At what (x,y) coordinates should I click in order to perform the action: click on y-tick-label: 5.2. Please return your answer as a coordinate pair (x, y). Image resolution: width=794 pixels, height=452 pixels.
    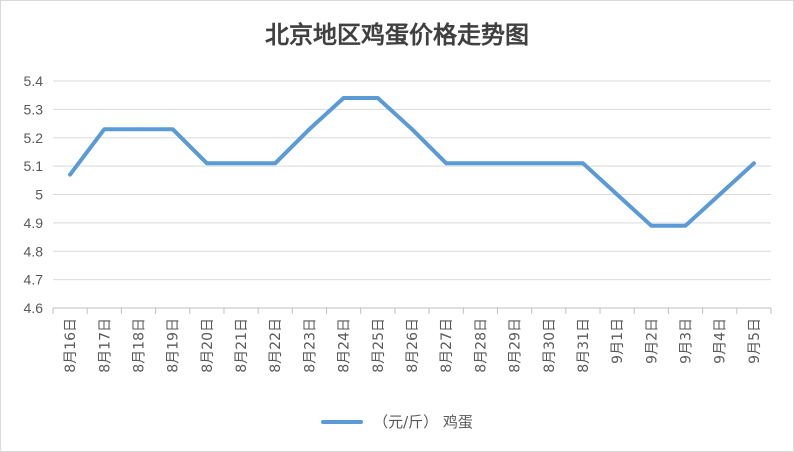
    Looking at the image, I should click on (34, 138).